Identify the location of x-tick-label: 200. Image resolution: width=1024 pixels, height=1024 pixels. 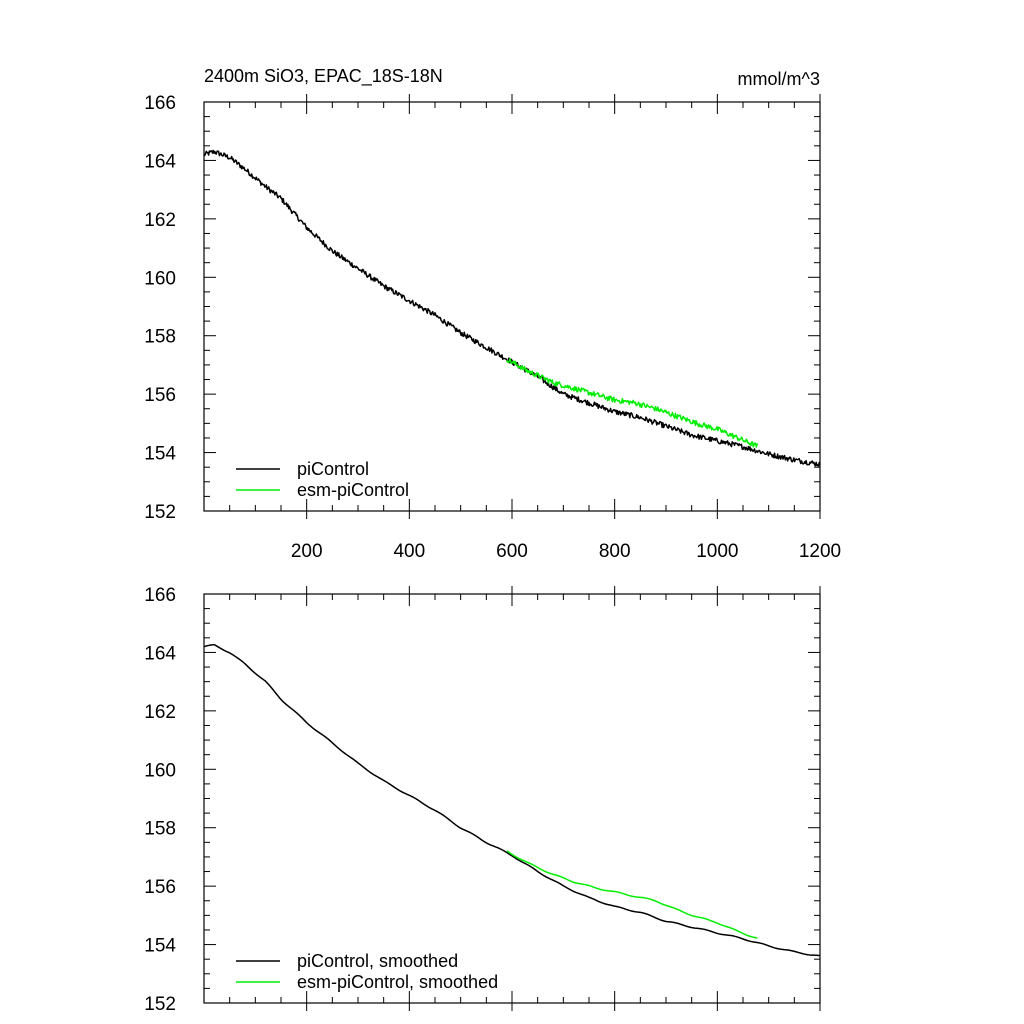
(307, 551).